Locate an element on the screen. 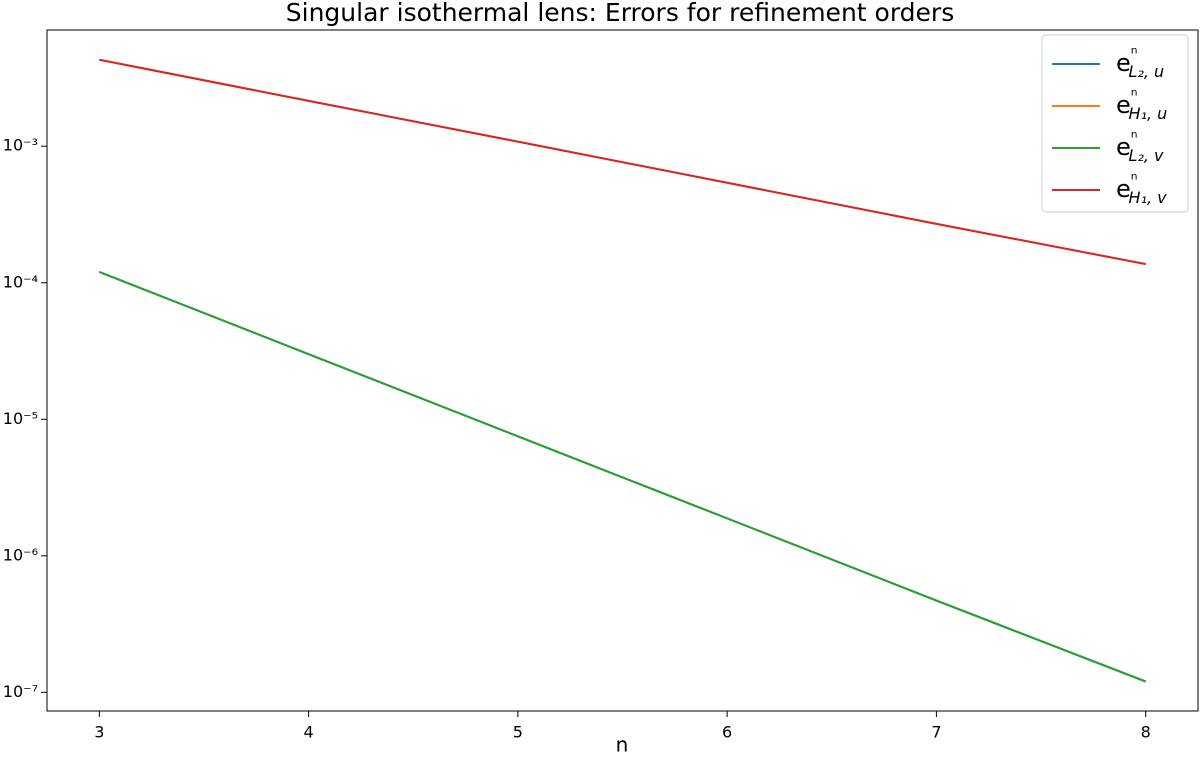  legend: eⁿ L₂, u eⁿ H₁, u eⁿ L₂, v eⁿ H₁, v is located at coordinates (1115, 123).